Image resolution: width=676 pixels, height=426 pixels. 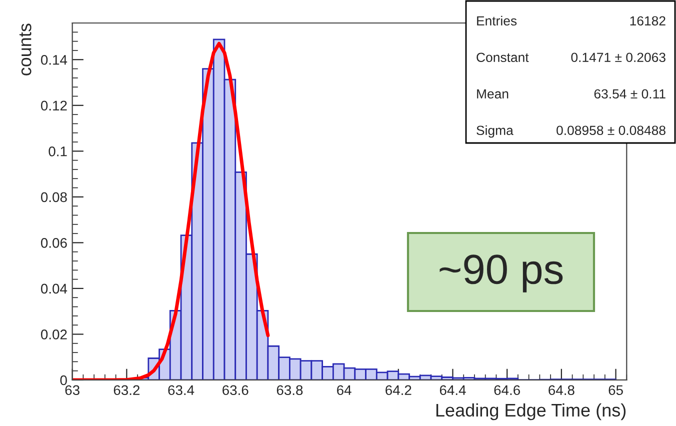 What do you see at coordinates (492, 94) in the screenshot?
I see `annotation: Mean` at bounding box center [492, 94].